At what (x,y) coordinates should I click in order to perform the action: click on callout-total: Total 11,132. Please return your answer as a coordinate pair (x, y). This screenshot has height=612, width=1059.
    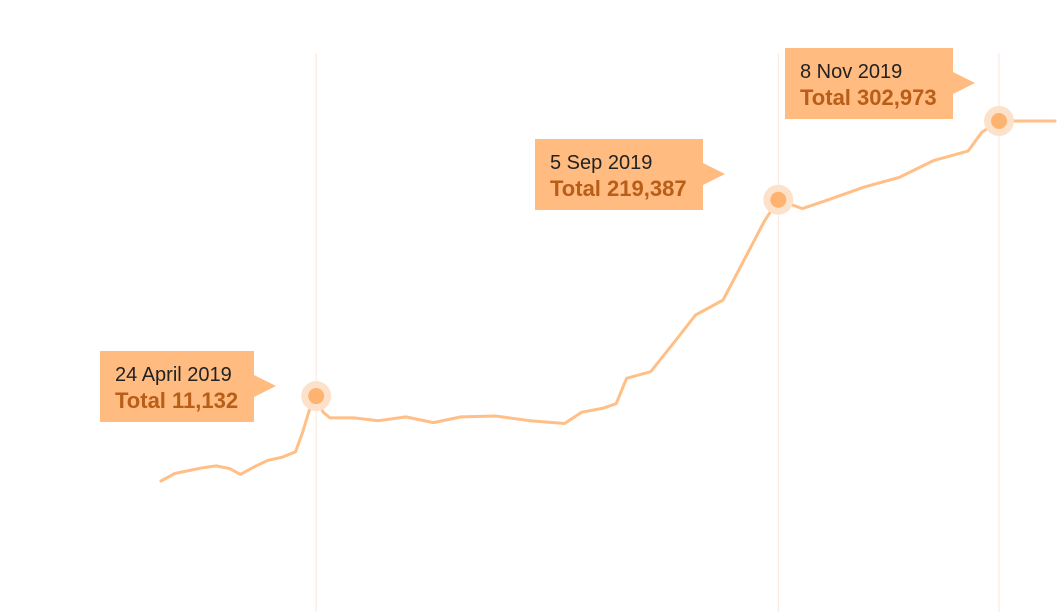
    Looking at the image, I should click on (177, 400).